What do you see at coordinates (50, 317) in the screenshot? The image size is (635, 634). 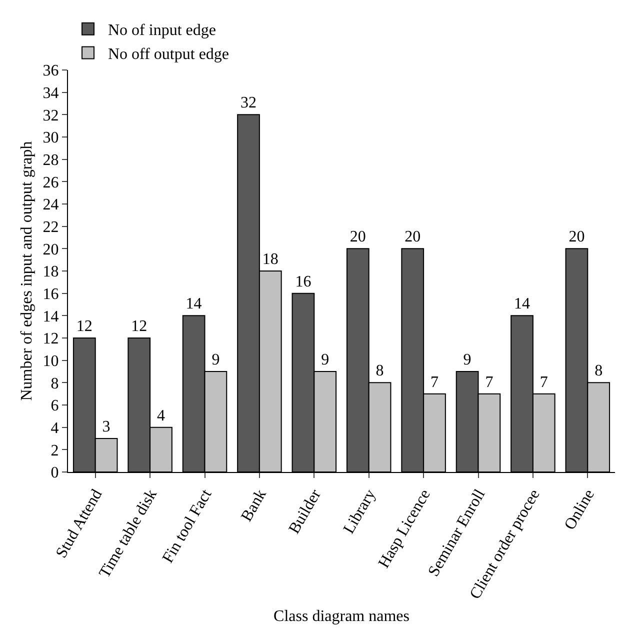 I see `y-tick-label: 14` at bounding box center [50, 317].